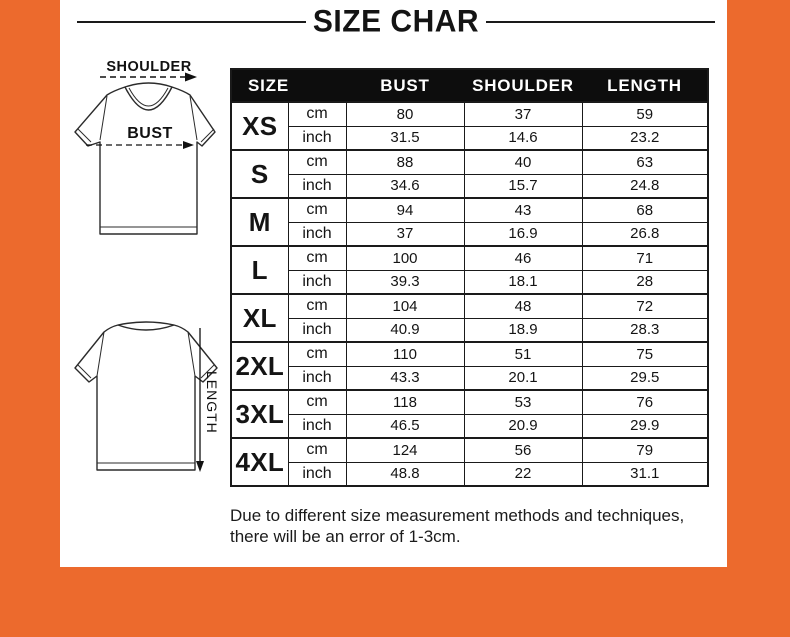  Describe the element at coordinates (212, 402) in the screenshot. I see `length-label: LENGTH` at that location.